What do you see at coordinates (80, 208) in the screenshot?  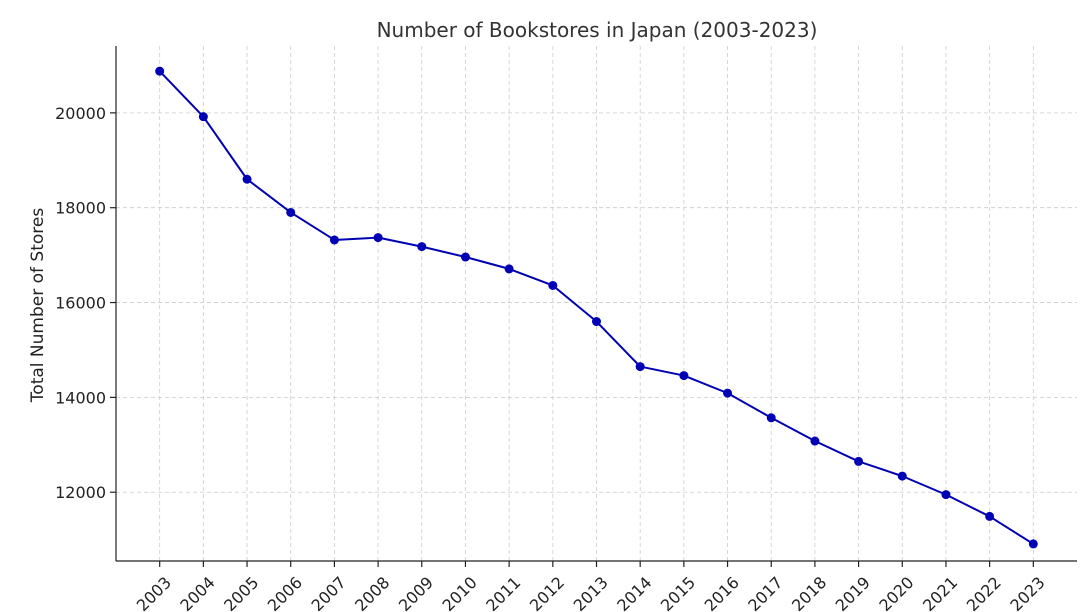 I see `y-tick-label: 18000` at bounding box center [80, 208].